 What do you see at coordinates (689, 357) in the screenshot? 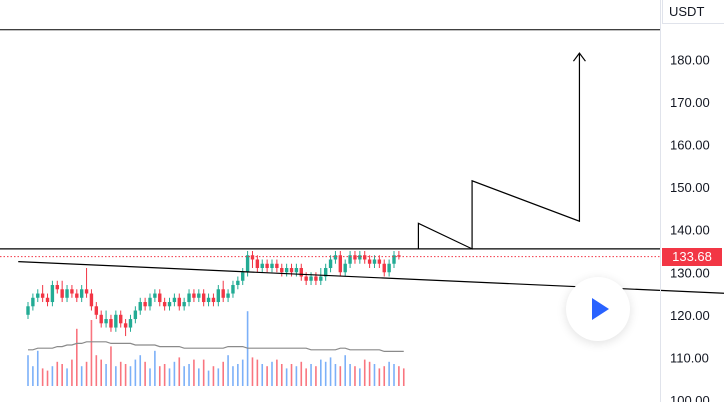
I see `price-tick-label: 110.00` at bounding box center [689, 357].